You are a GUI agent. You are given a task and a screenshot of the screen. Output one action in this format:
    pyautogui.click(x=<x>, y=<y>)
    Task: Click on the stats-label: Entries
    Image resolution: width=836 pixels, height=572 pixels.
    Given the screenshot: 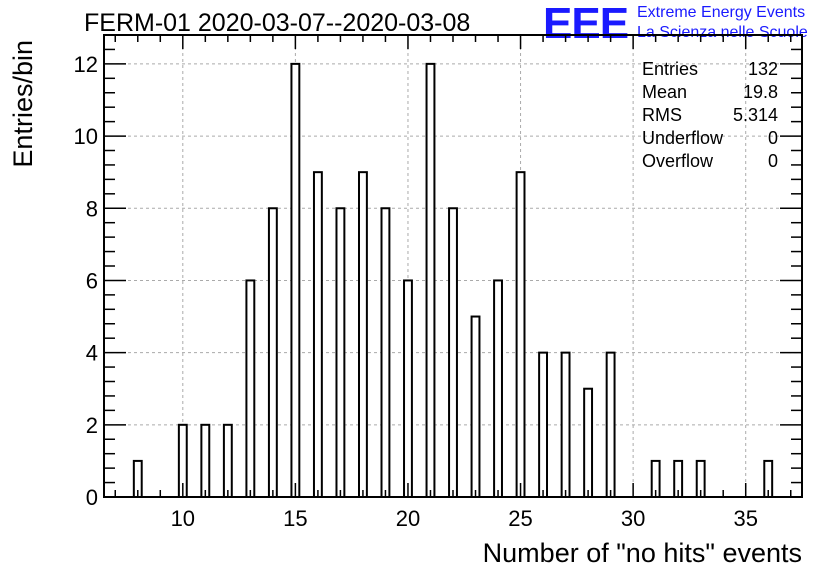 What is the action you would take?
    pyautogui.click(x=670, y=69)
    